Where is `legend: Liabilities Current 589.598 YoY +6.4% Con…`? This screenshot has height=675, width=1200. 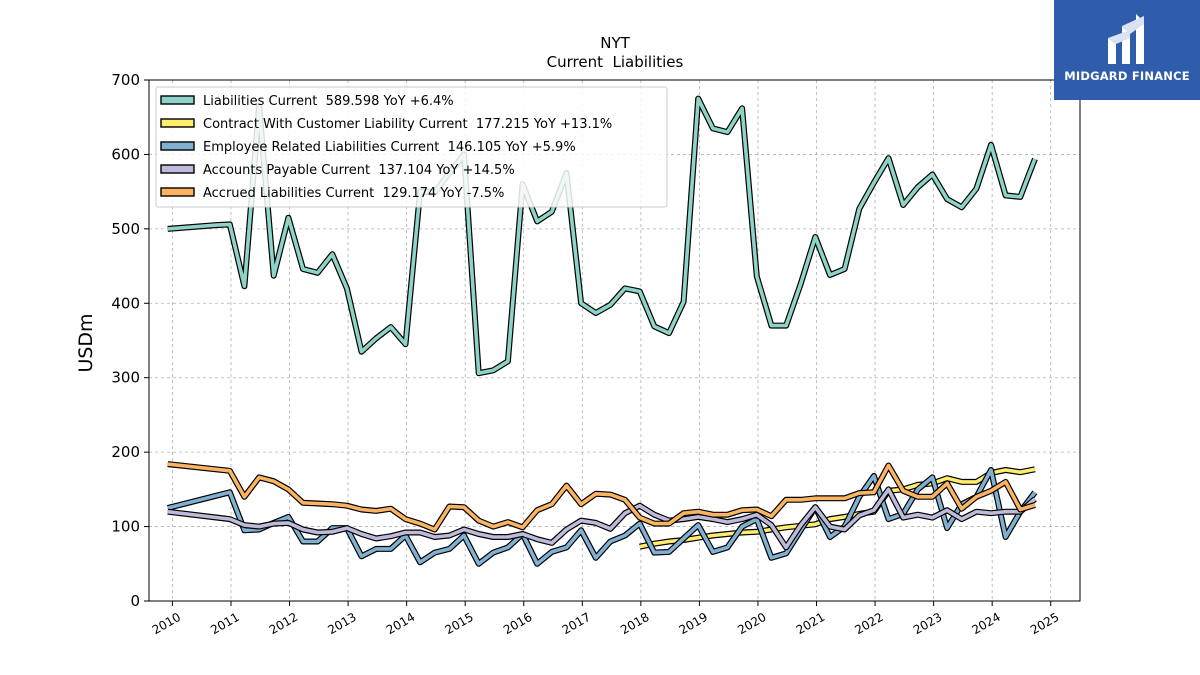 legend: Liabilities Current 589.598 YoY +6.4% Con… is located at coordinates (411, 147).